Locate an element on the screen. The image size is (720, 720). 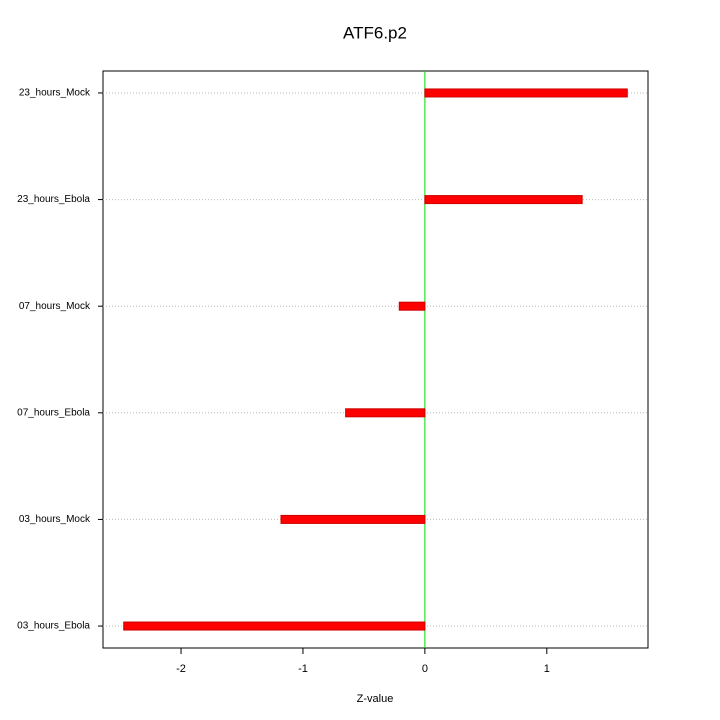
y-tick-label: 03_hours_Ebola is located at coordinates (53, 626).